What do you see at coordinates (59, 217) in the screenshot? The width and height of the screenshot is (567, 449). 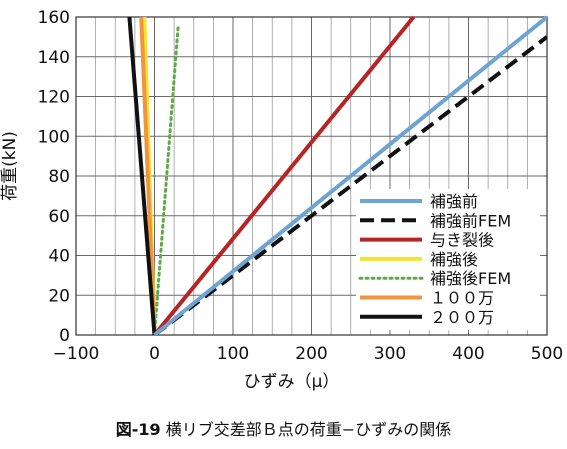 I see `y-tick-label: 60` at bounding box center [59, 217].